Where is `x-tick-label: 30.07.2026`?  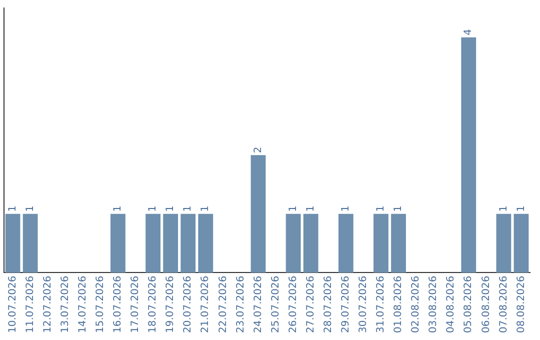 x-tick-label: 30.07.2026 is located at coordinates (364, 305).